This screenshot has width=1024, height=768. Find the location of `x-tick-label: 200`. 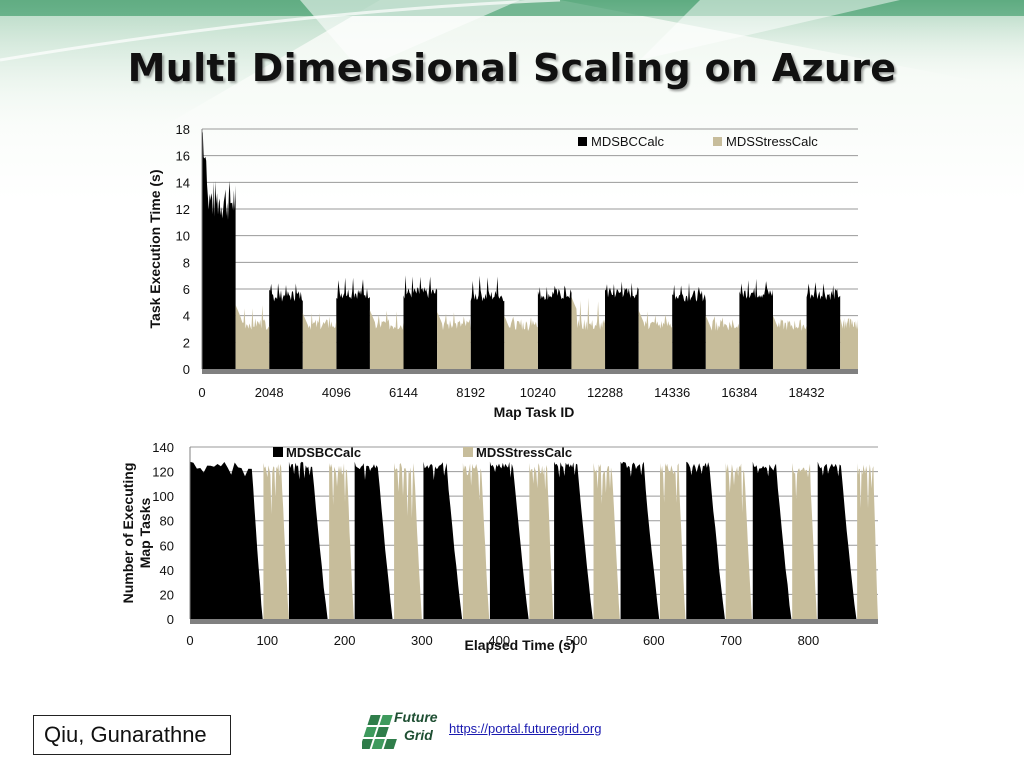

x-tick-label: 200 is located at coordinates (345, 640).